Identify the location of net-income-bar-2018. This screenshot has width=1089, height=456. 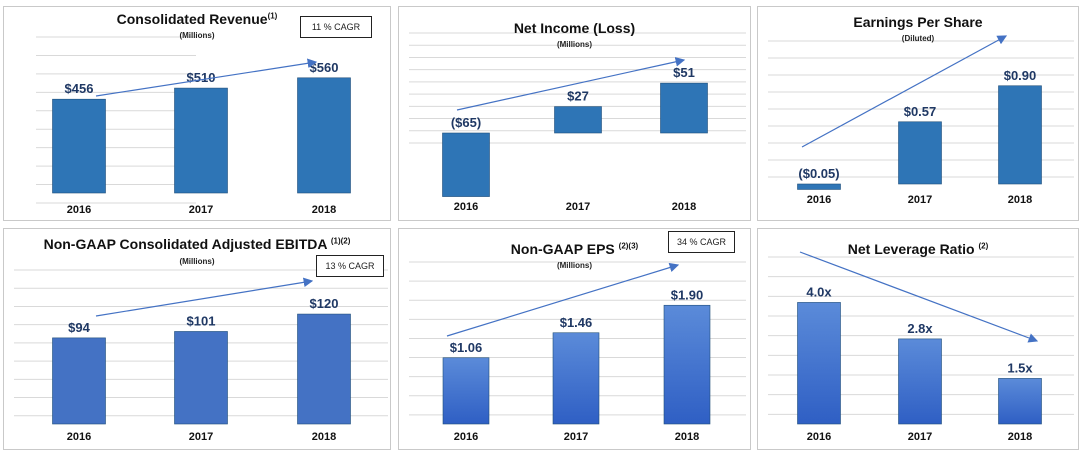
(684, 108).